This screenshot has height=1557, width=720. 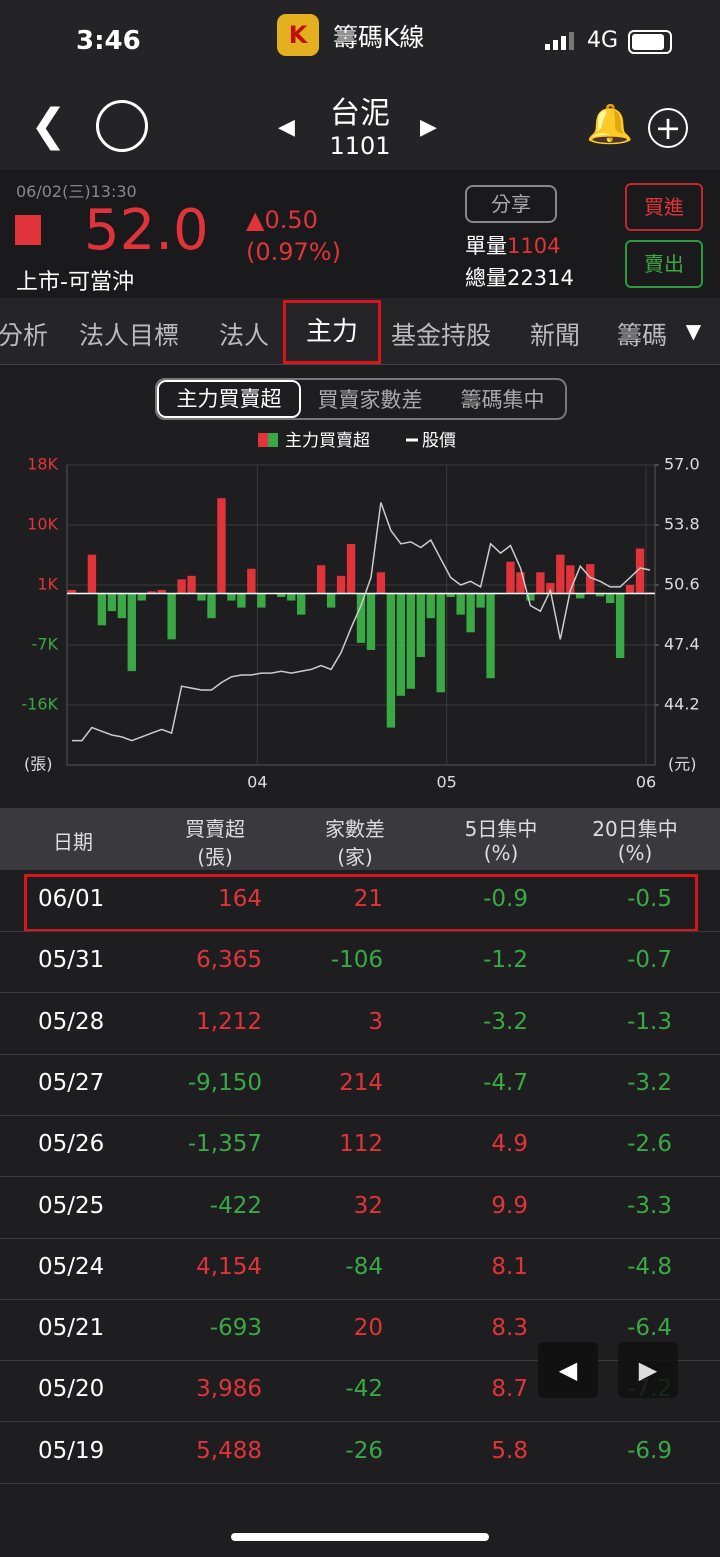 I want to click on market: 上市-可當沖, so click(x=75, y=282).